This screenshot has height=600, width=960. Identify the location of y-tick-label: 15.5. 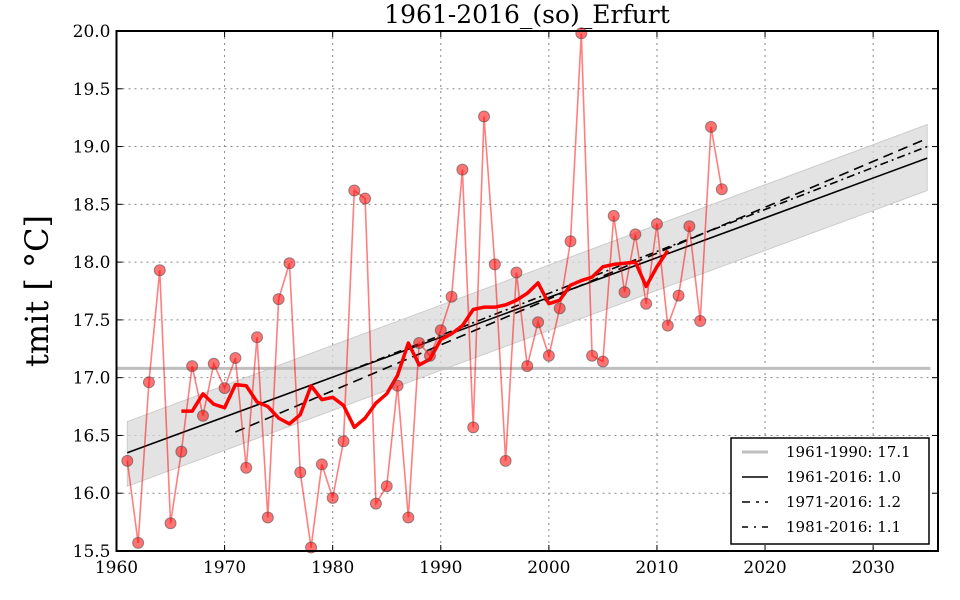
(92, 552).